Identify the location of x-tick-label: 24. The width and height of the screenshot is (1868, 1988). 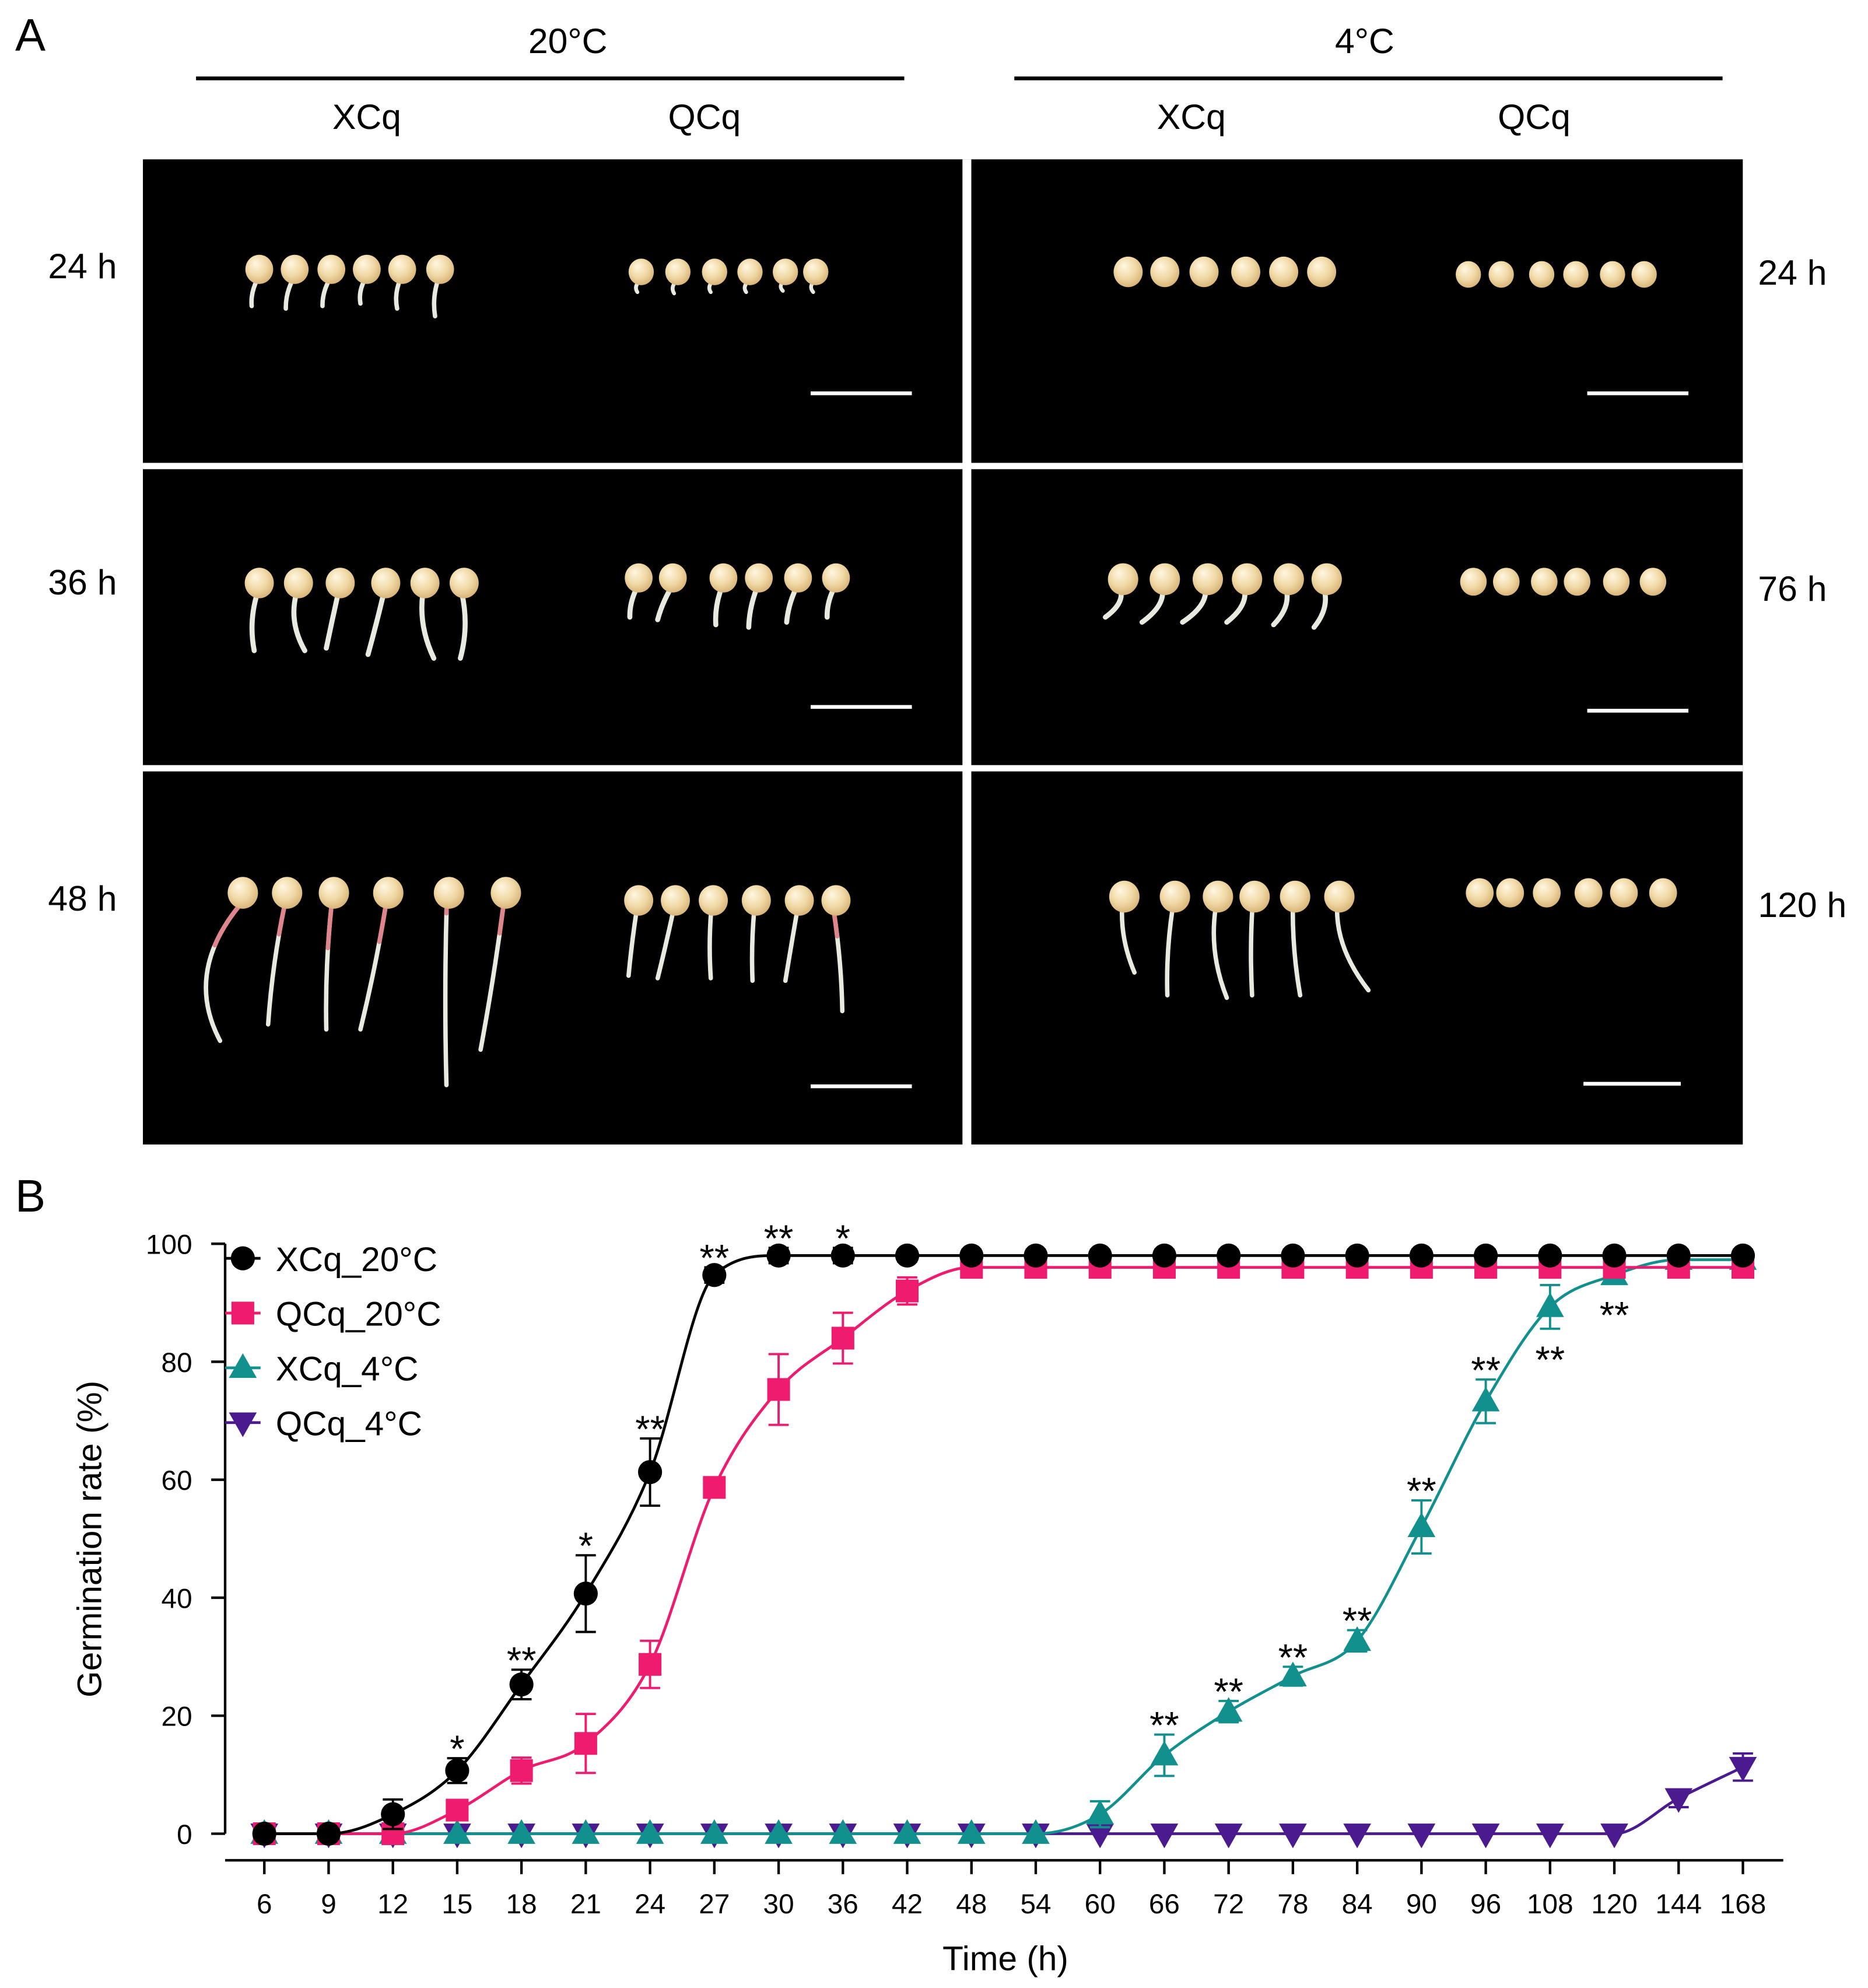
(650, 1904).